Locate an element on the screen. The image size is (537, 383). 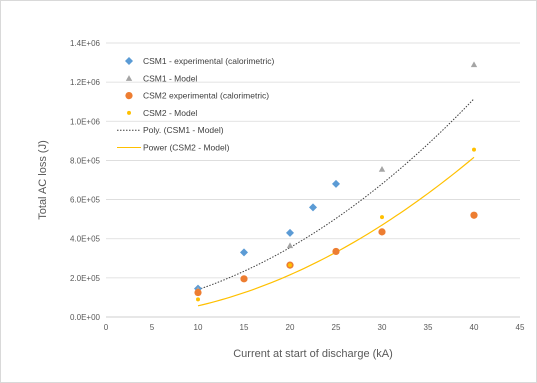
y-tick-label: 0.0E+00 is located at coordinates (85, 317).